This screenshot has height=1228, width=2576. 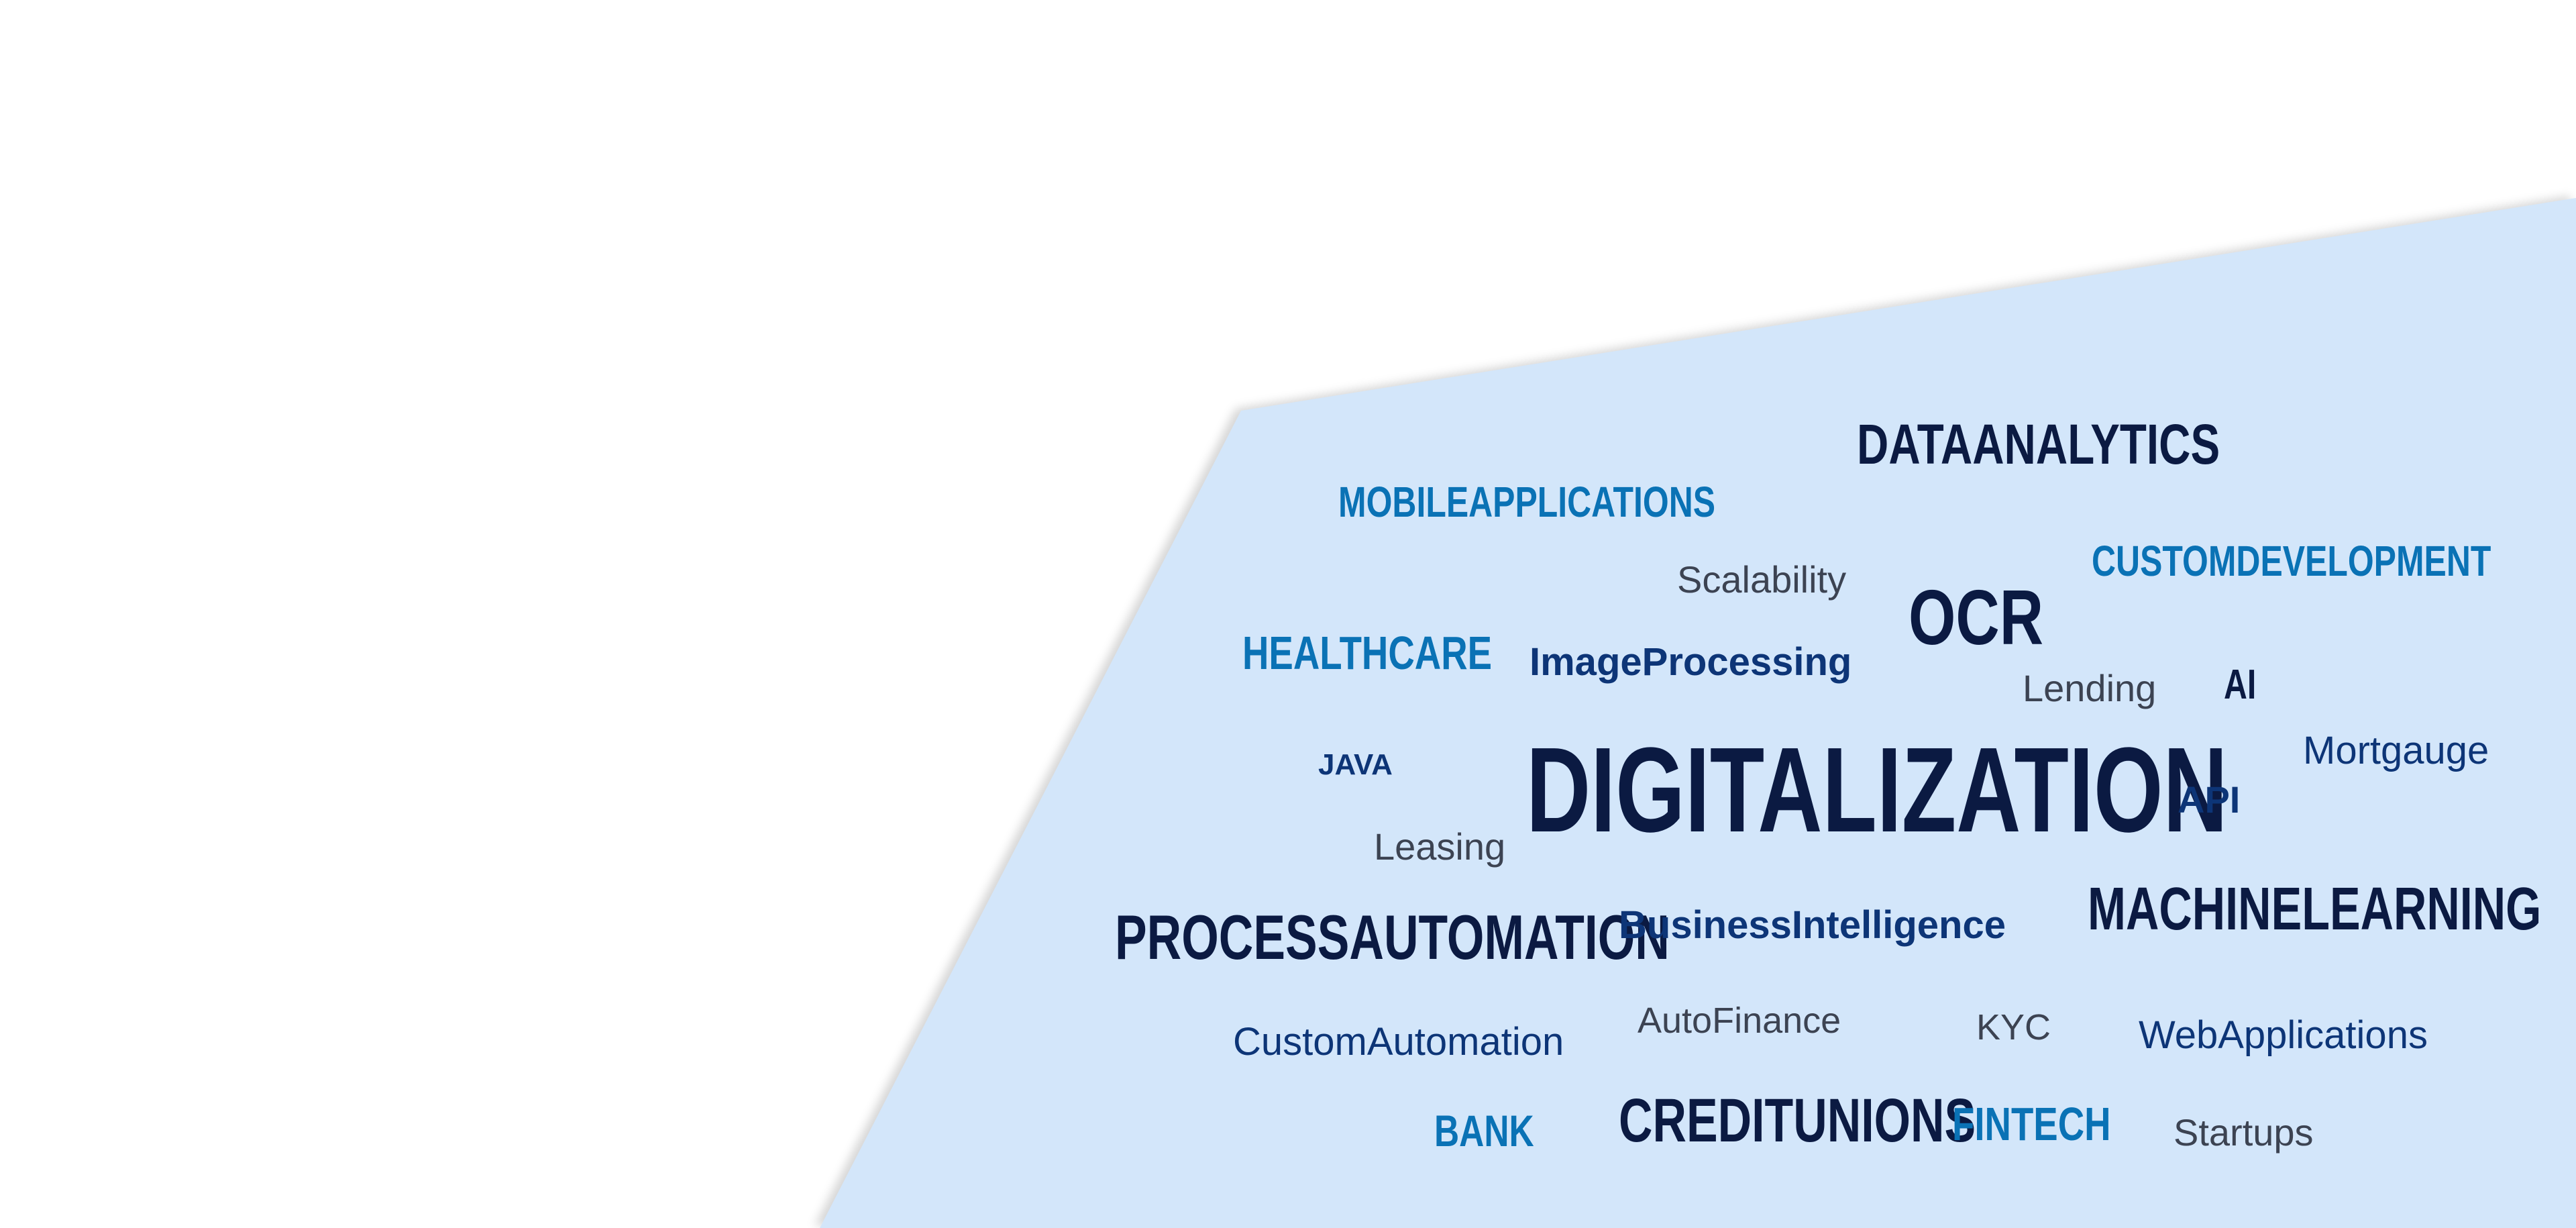 What do you see at coordinates (2244, 1132) in the screenshot?
I see `word-startups: Startups` at bounding box center [2244, 1132].